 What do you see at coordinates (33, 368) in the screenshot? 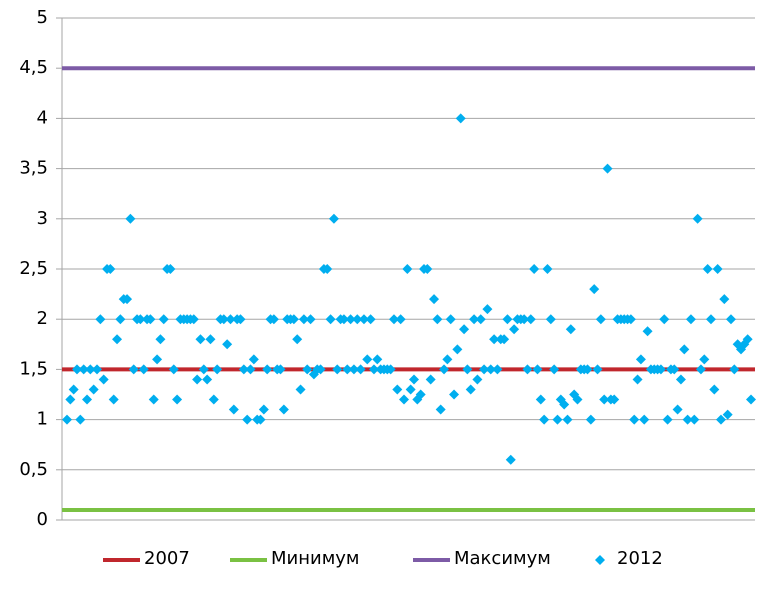
I see `y-tick-label: 1,5` at bounding box center [33, 368].